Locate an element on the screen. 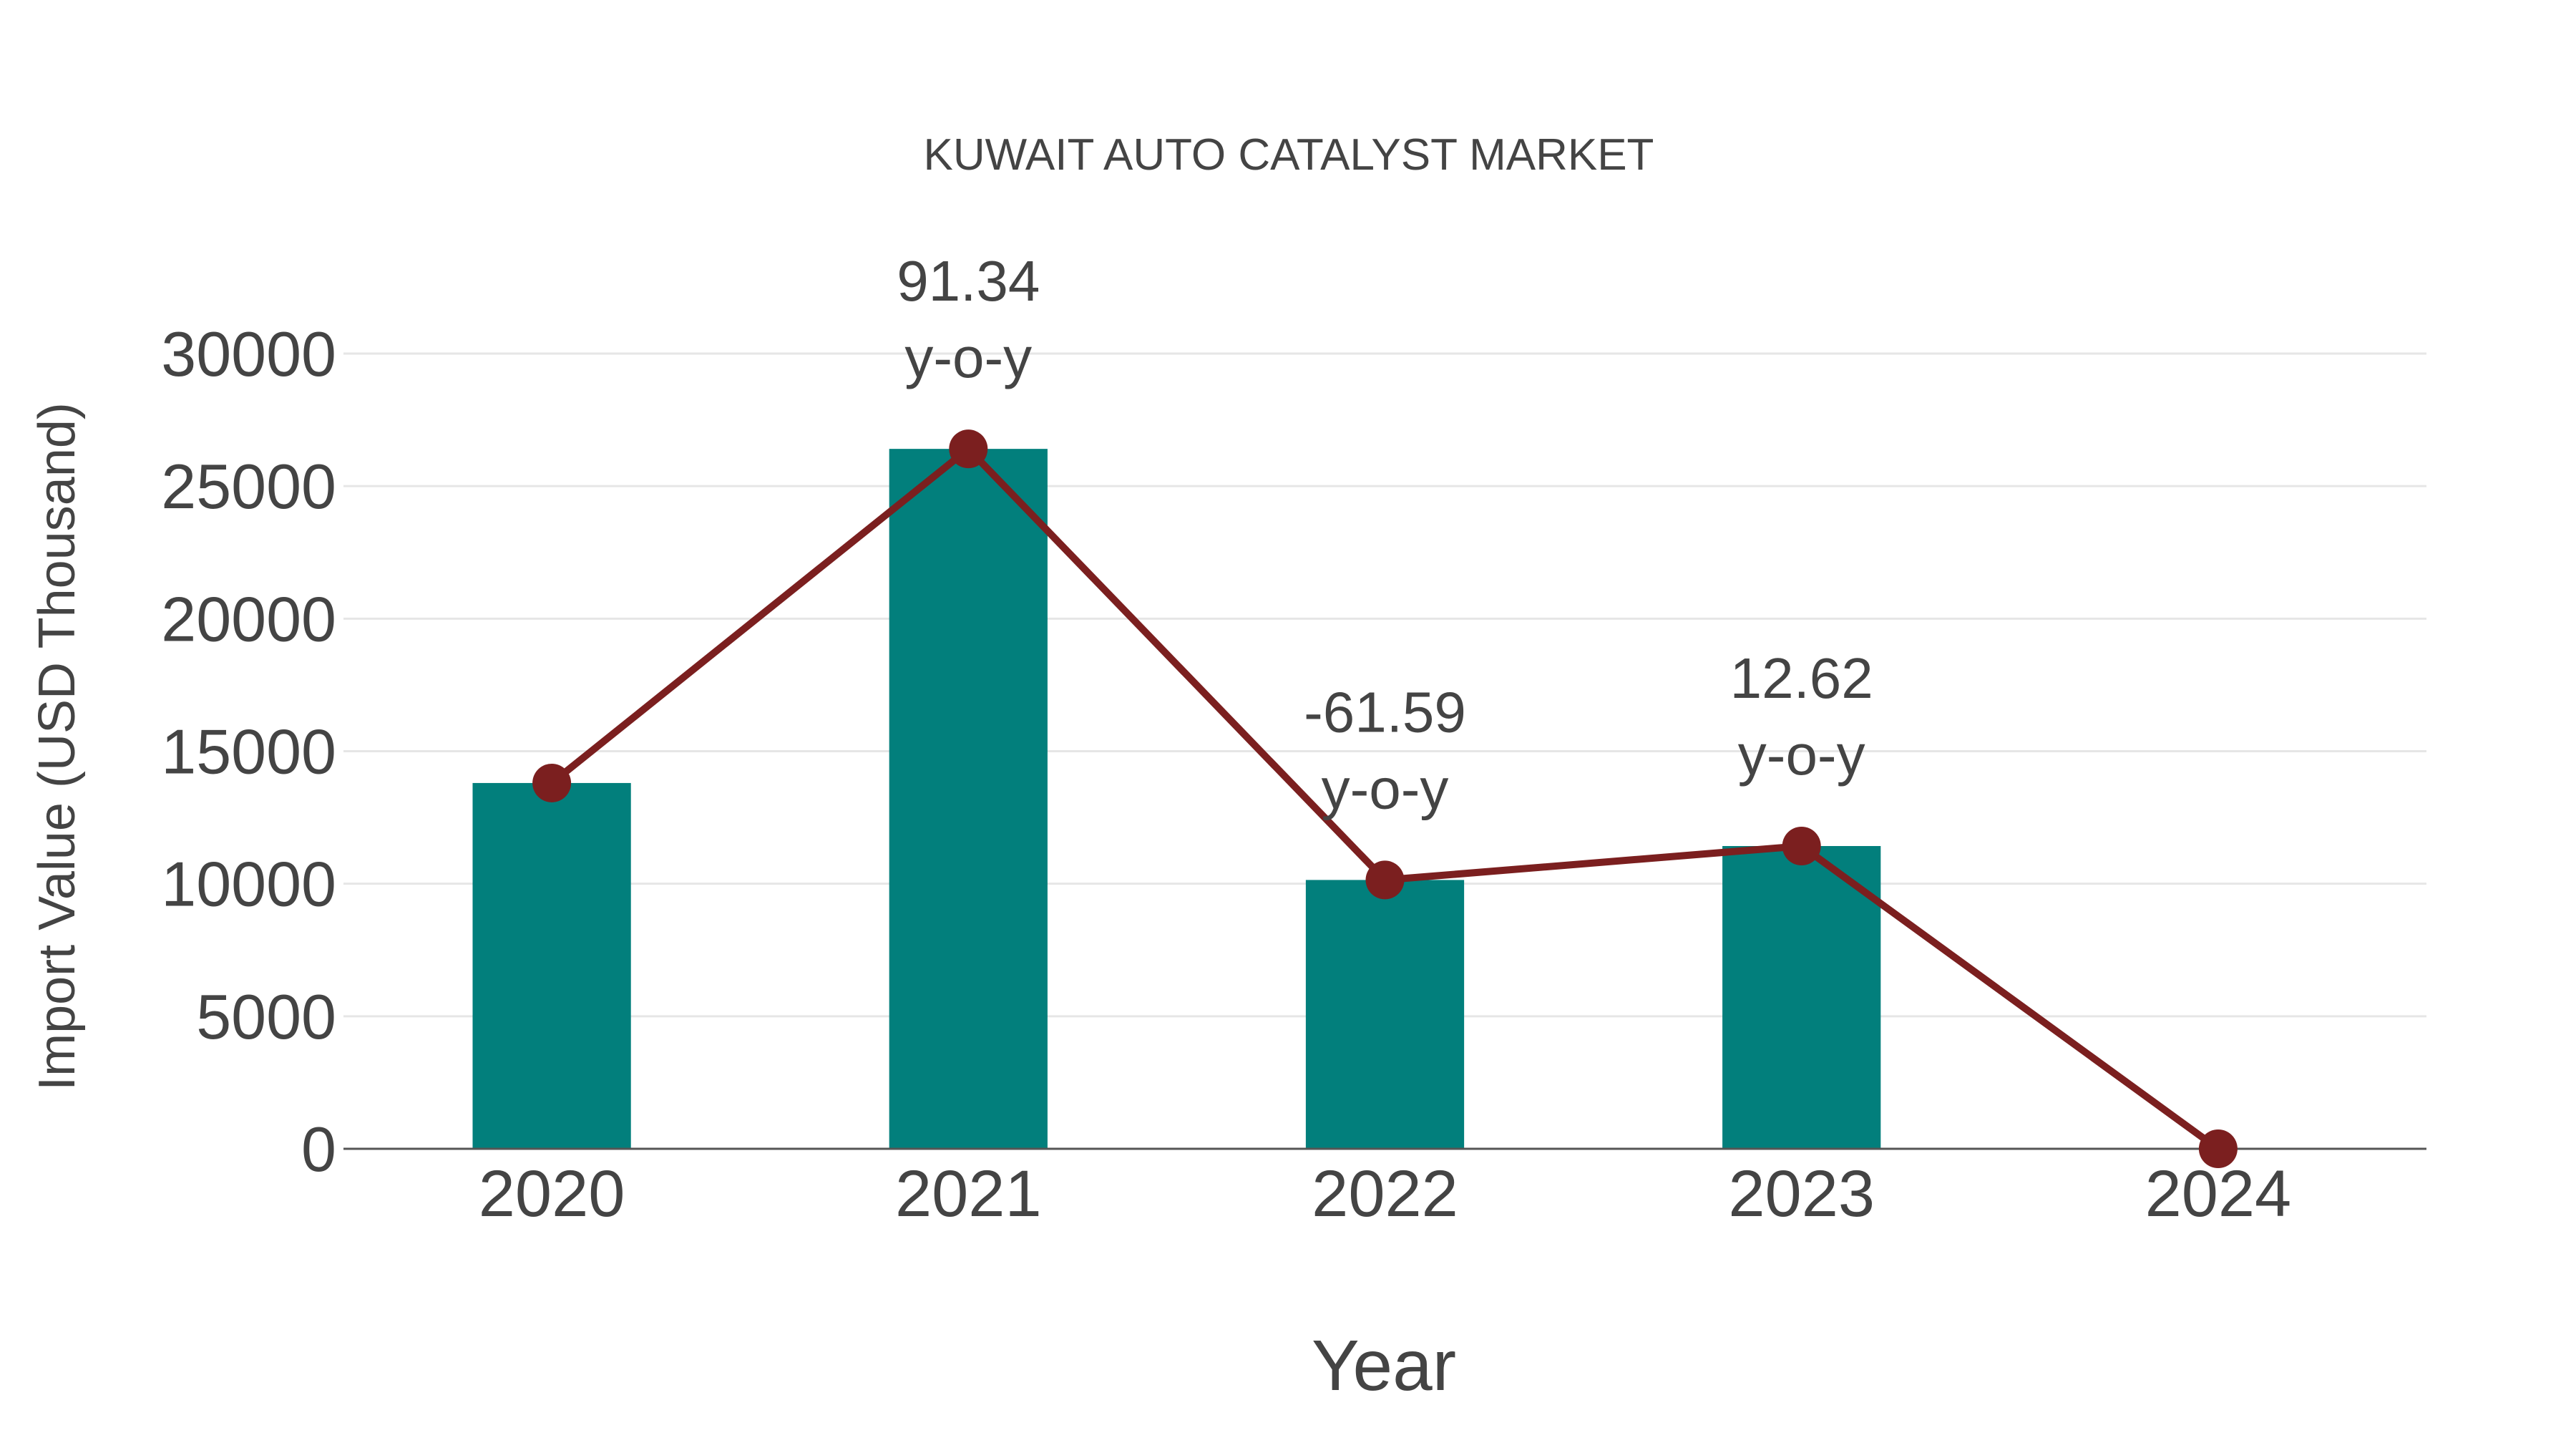 The height and width of the screenshot is (1453, 2576). marker-2024 is located at coordinates (2218, 1148).